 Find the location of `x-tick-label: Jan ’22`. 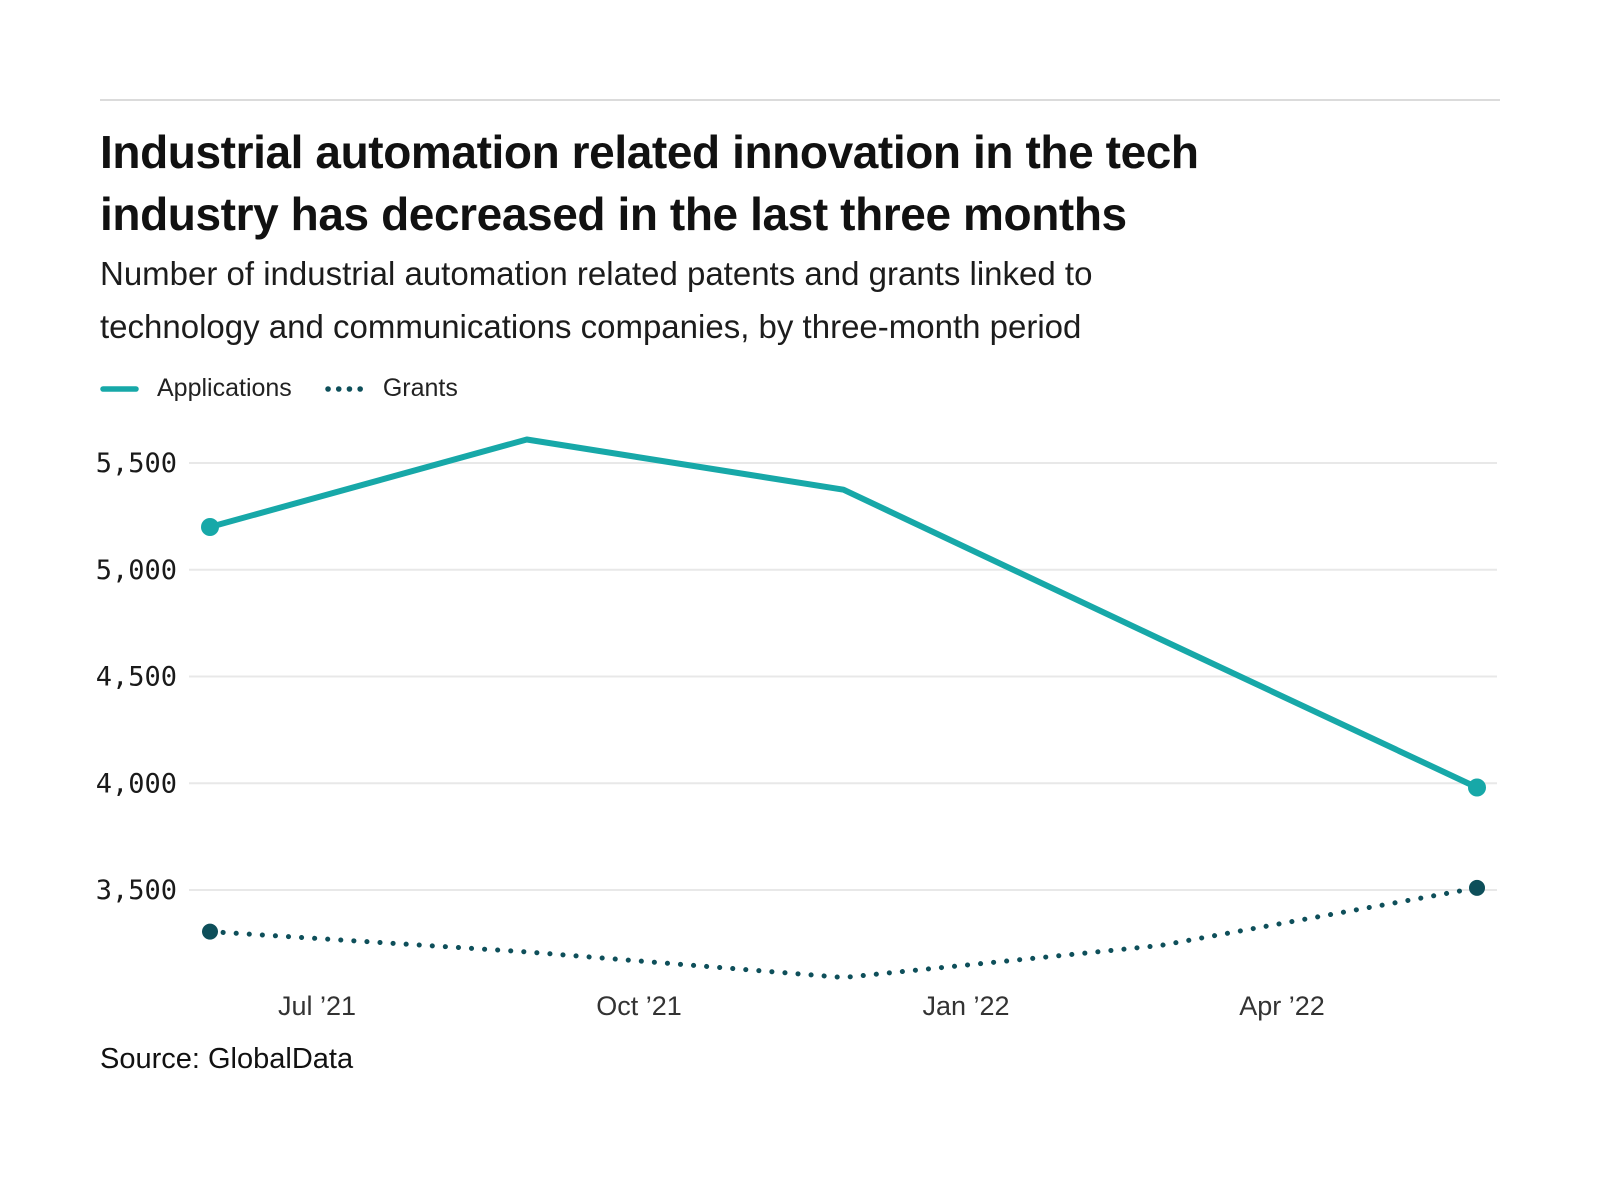

x-tick-label: Jan ’22 is located at coordinates (965, 1006).